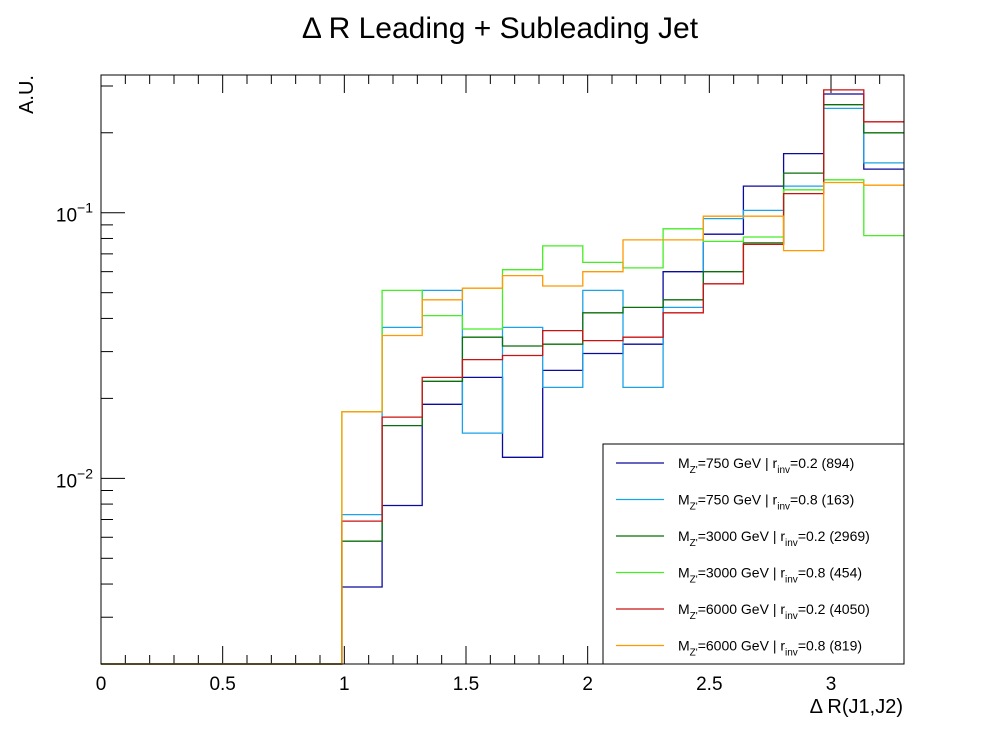  Describe the element at coordinates (774, 611) in the screenshot. I see `legend-label-5: MZ'=6000 GeV | rinv=0.2 (4050)` at that location.